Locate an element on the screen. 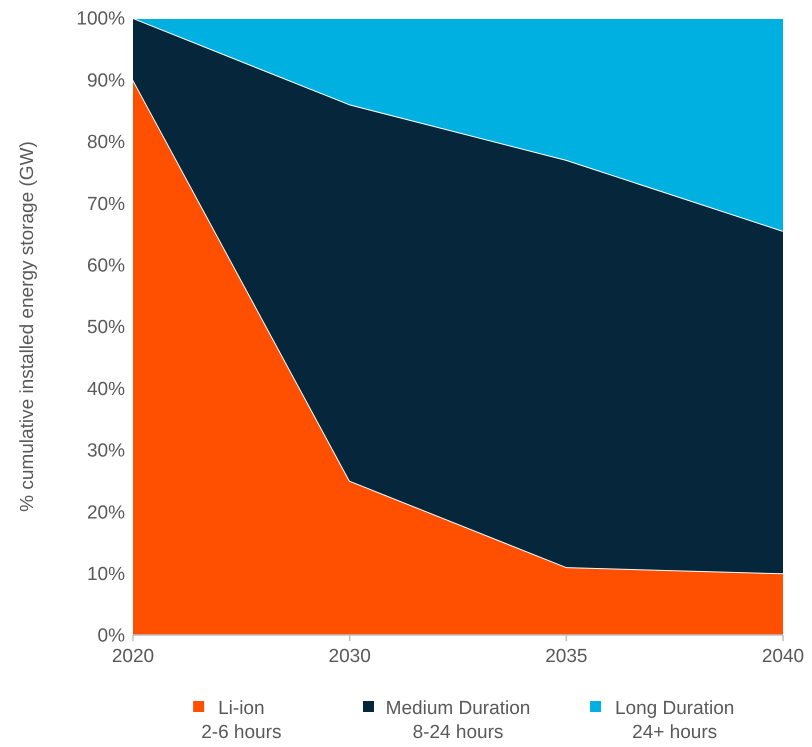  y-tick-label: 60% is located at coordinates (106, 265).